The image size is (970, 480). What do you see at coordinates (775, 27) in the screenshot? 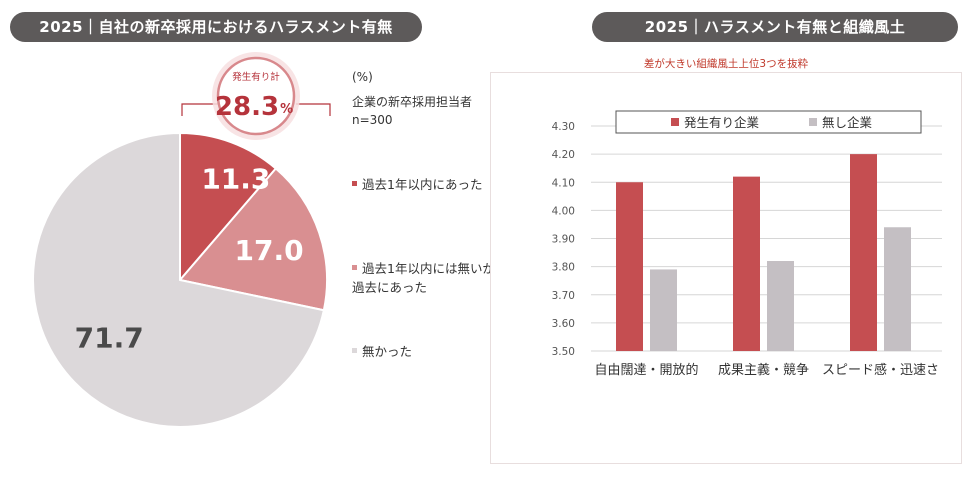
I see `bar-chart-title: 2025｜ハラスメント有無と組織風土` at bounding box center [775, 27].